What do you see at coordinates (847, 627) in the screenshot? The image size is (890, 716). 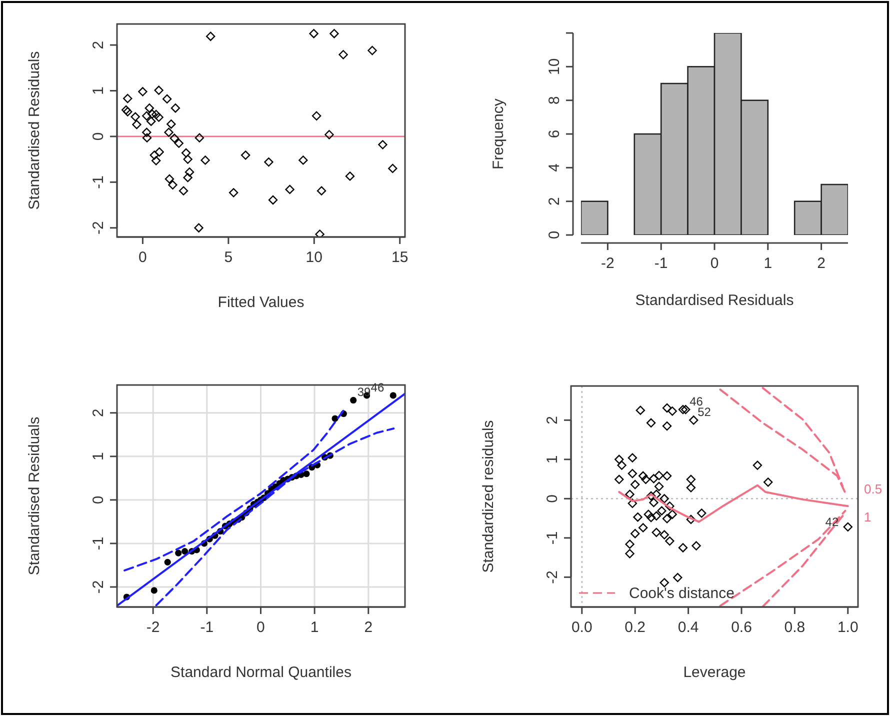 I see `x-tick-label: 1.0` at bounding box center [847, 627].